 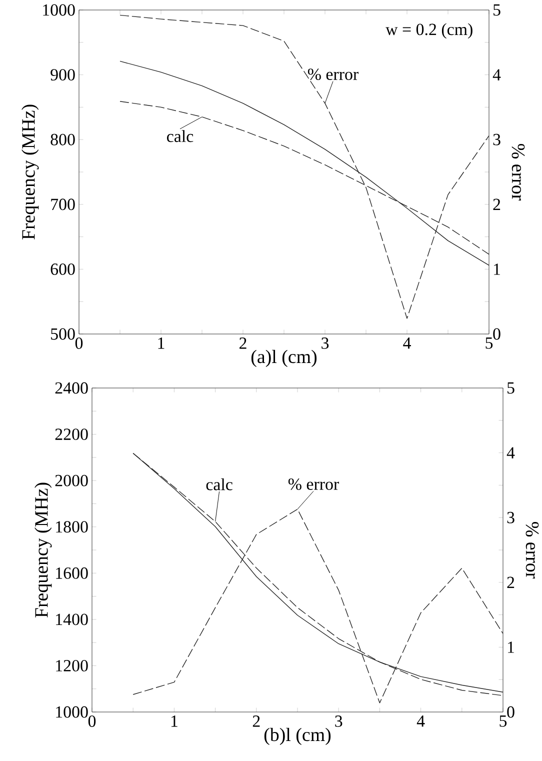 I want to click on y-tick-label: 500, so click(x=63, y=334).